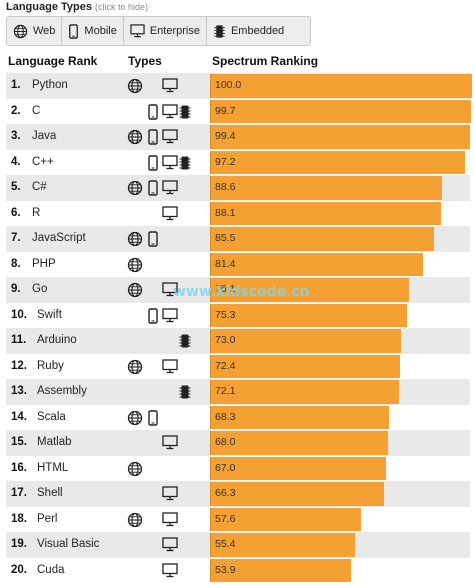  Describe the element at coordinates (238, 341) in the screenshot. I see `table-row: 11. Arduino 73.0` at that location.